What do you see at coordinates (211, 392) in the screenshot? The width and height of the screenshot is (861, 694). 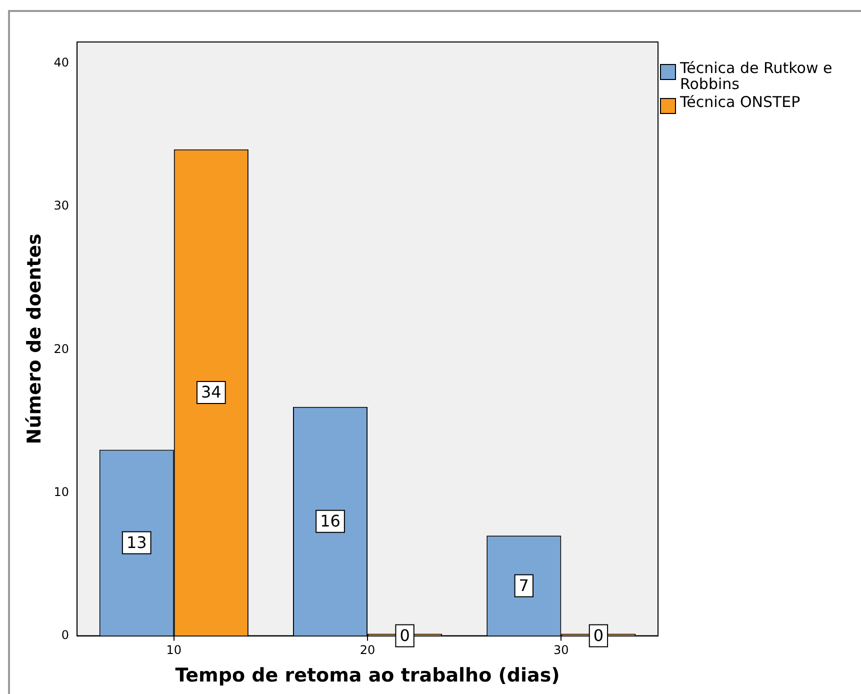 I see `data-label: 34` at bounding box center [211, 392].